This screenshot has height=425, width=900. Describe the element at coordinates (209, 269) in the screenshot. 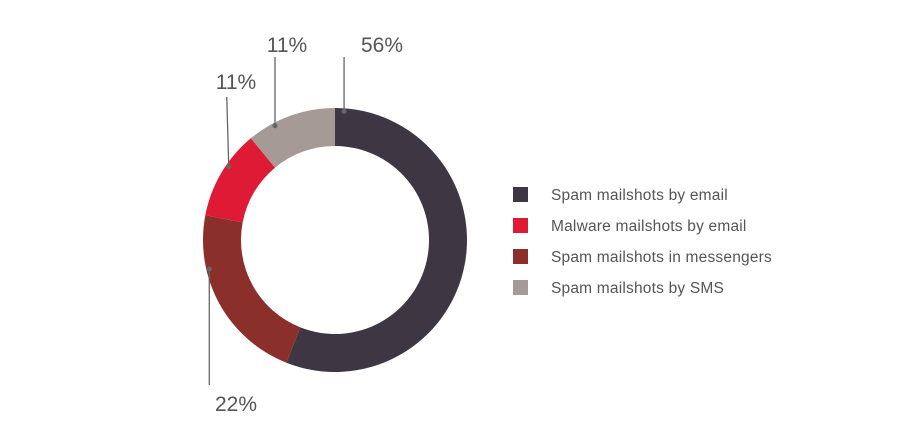

I see `leader-dot-spam-mailshots-in-messengers` at that location.